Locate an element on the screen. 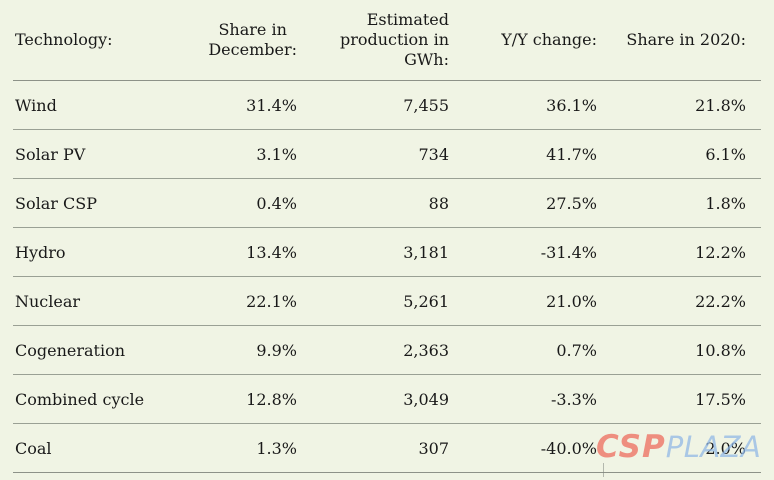 This screenshot has width=774, height=480. column-header-yy-change: Y/Y change: is located at coordinates (538, 40).